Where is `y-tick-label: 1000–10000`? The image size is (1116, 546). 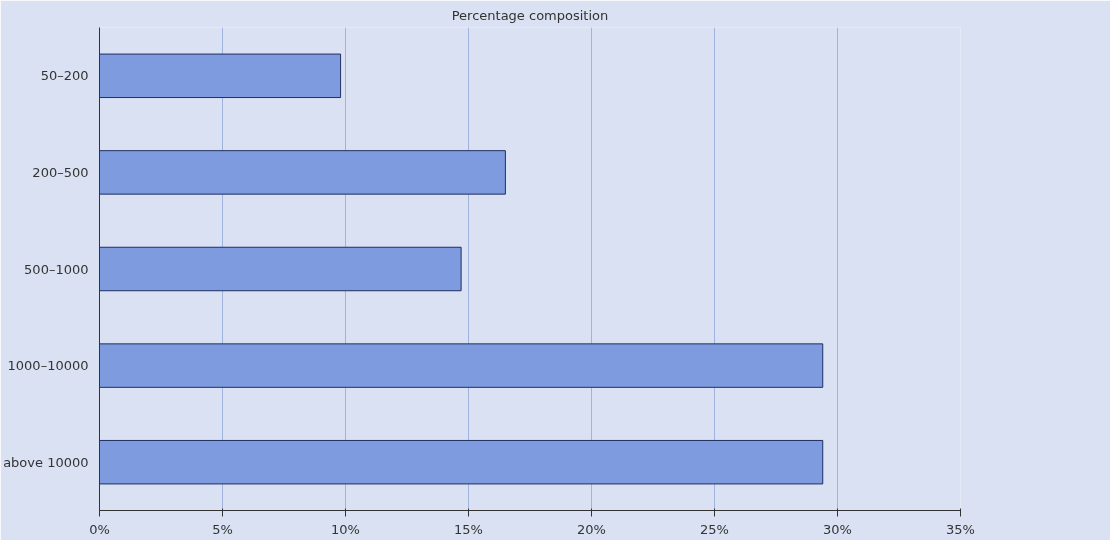 y-tick-label: 1000–10000 is located at coordinates (48, 366).